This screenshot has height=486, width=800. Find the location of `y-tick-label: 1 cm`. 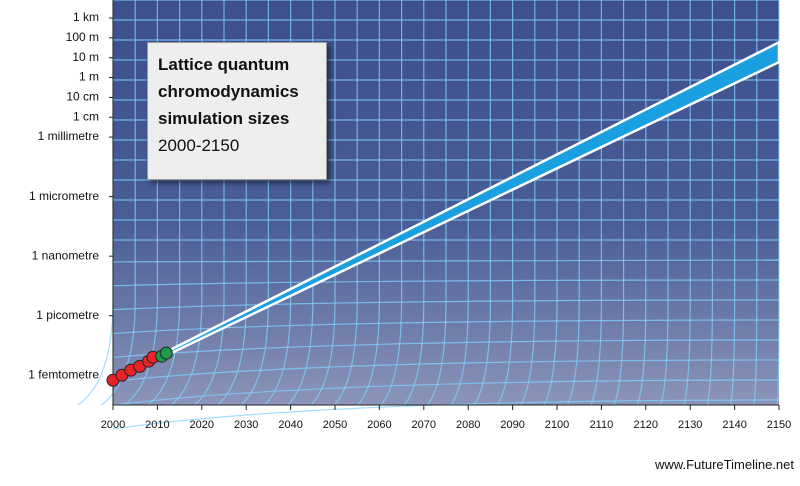

y-tick-label: 1 cm is located at coordinates (86, 116).